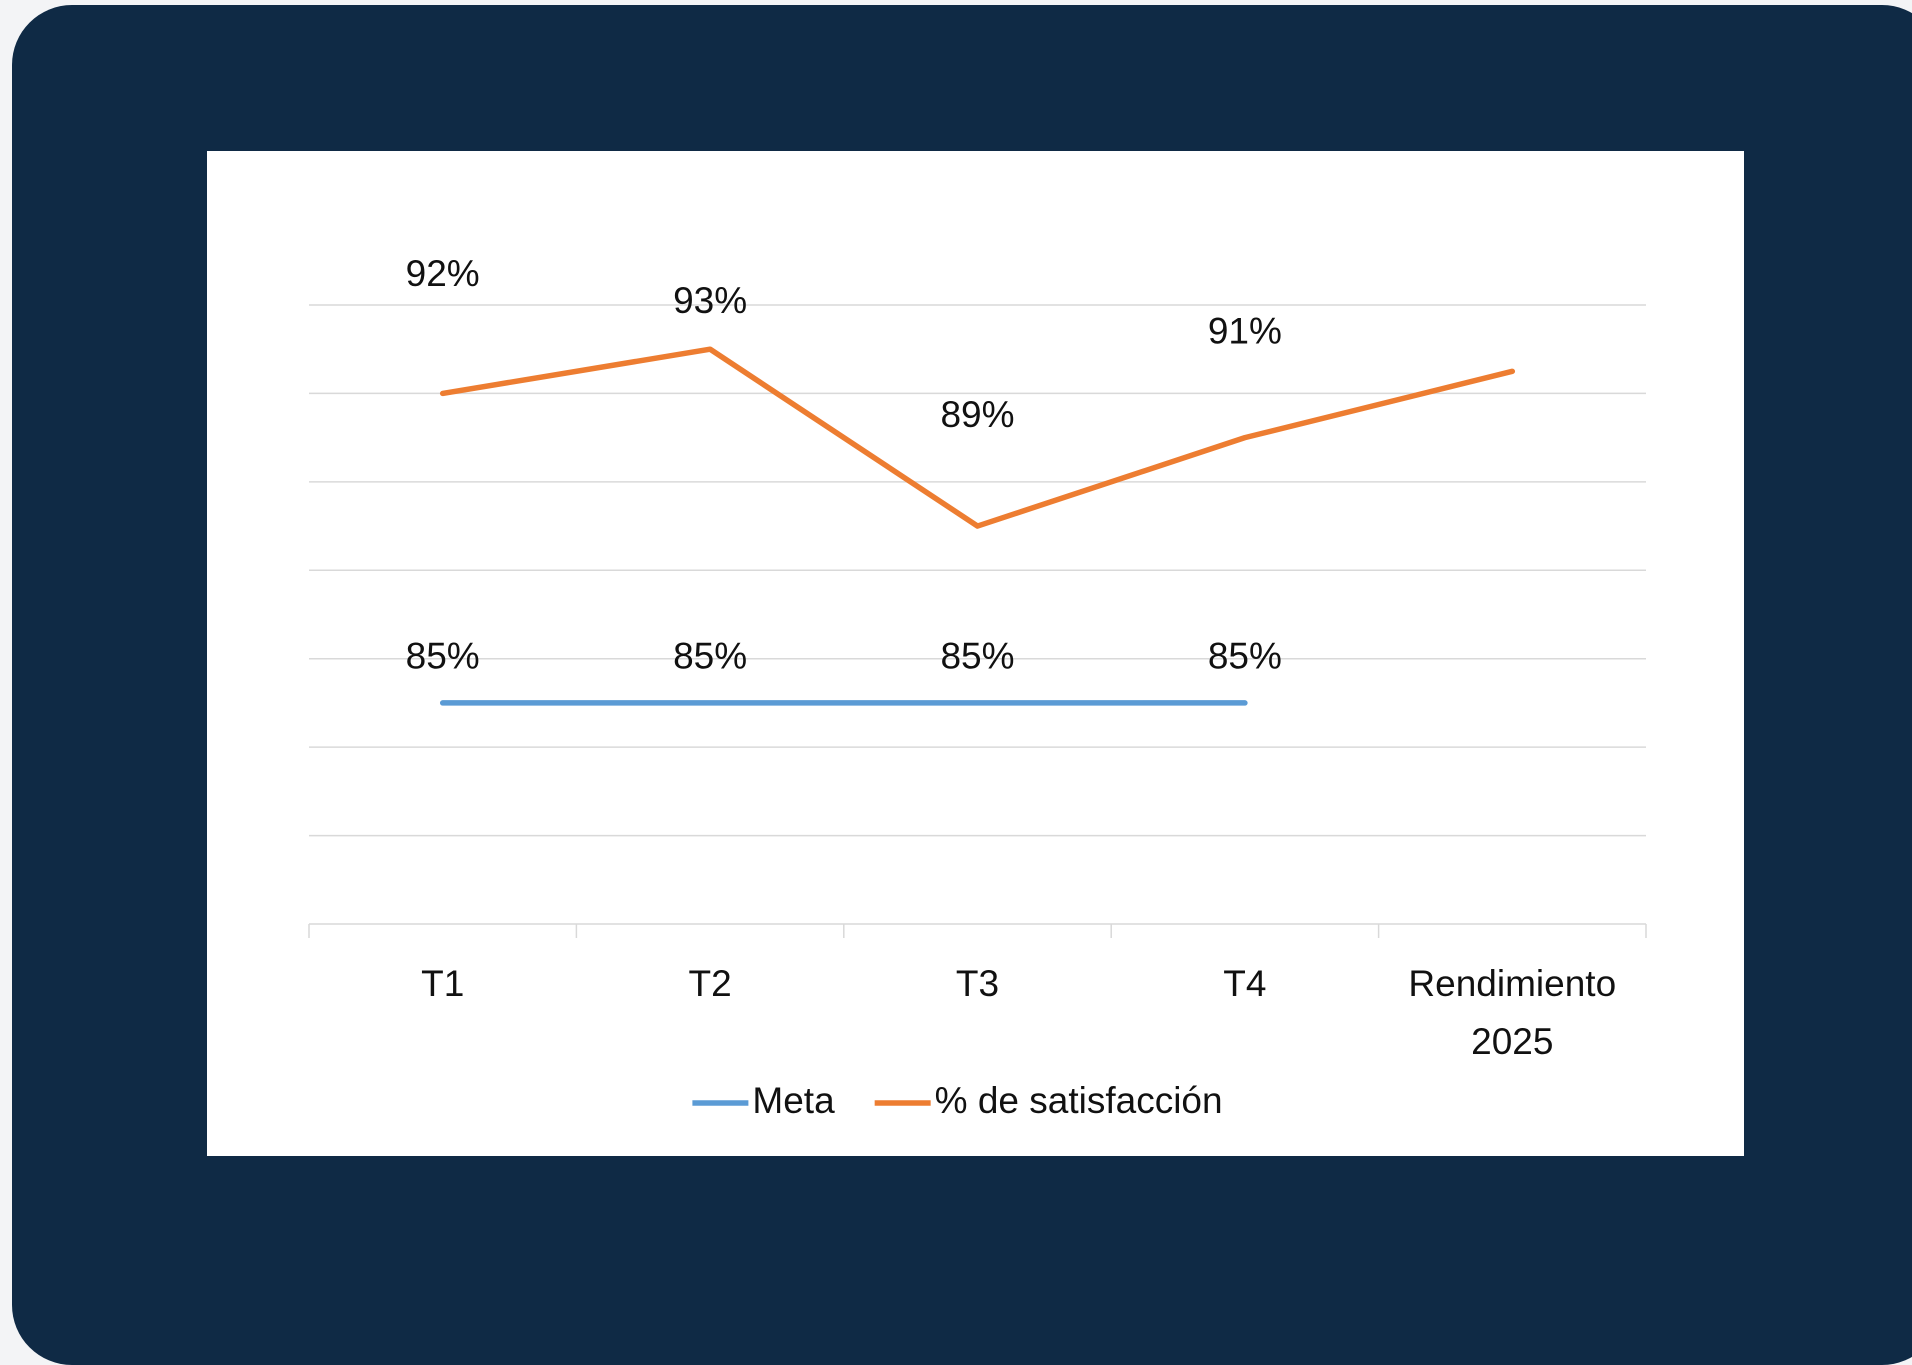  I want to click on legend-label: Meta, so click(793, 1100).